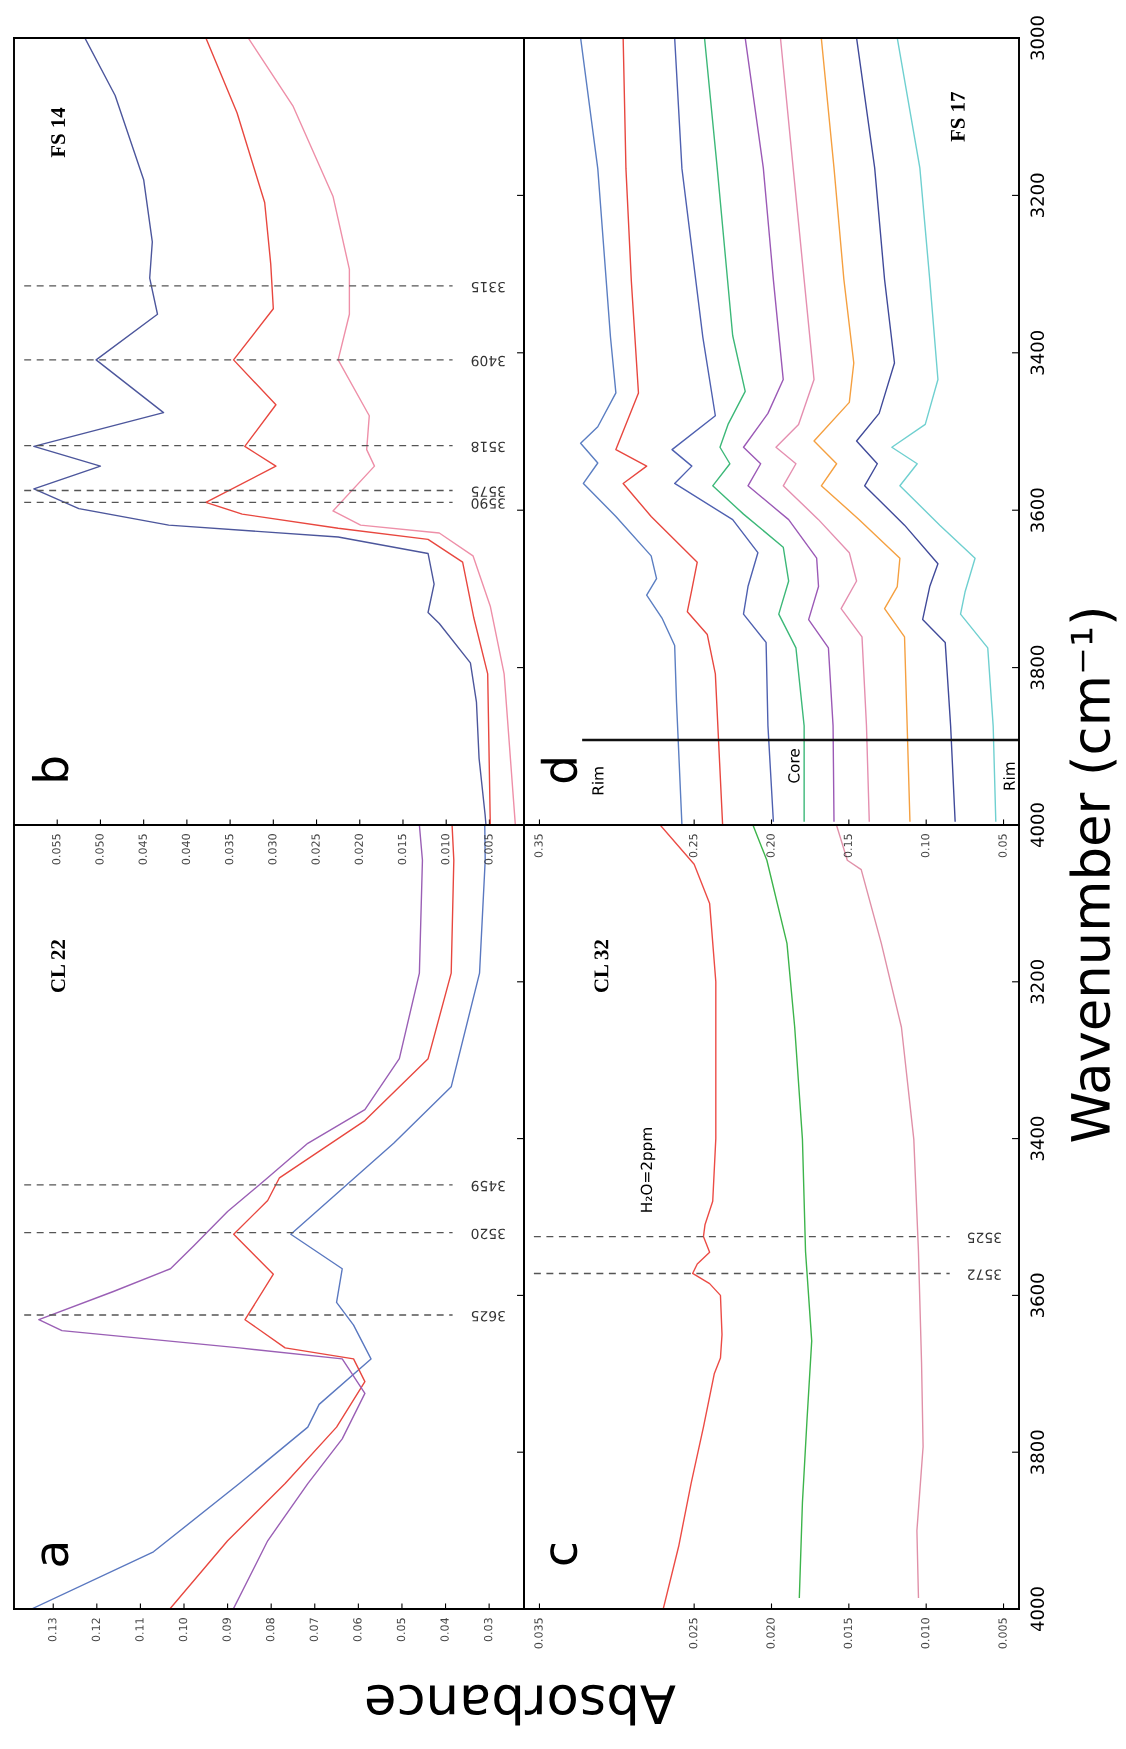 This screenshot has height=1749, width=1126. I want to click on annotation: b, so click(50, 769).